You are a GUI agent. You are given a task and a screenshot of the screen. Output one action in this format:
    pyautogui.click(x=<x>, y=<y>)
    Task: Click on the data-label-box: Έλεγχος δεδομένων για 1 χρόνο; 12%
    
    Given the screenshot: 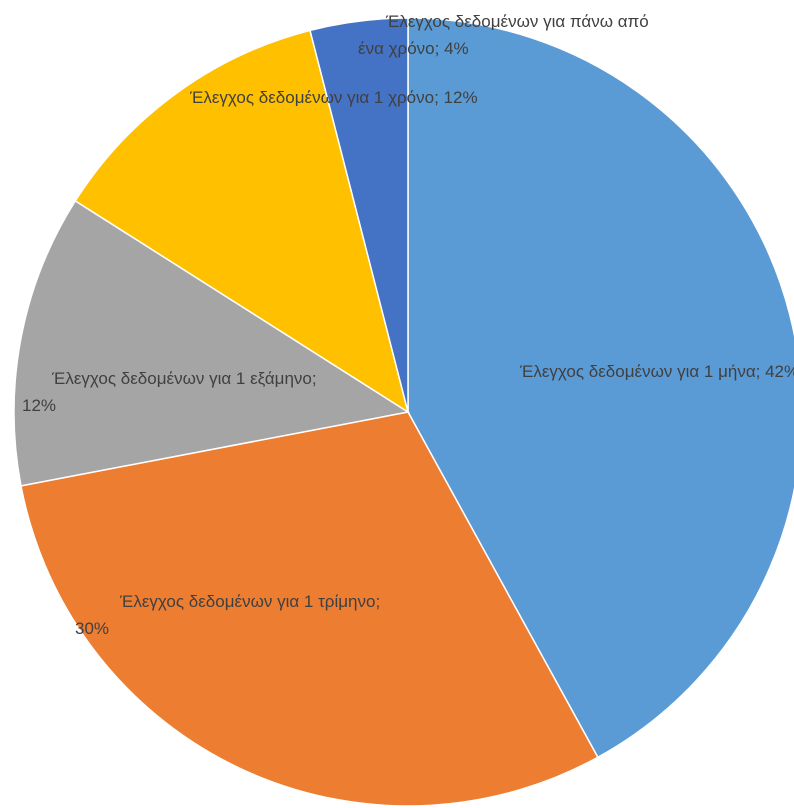 What is the action you would take?
    pyautogui.click(x=334, y=97)
    